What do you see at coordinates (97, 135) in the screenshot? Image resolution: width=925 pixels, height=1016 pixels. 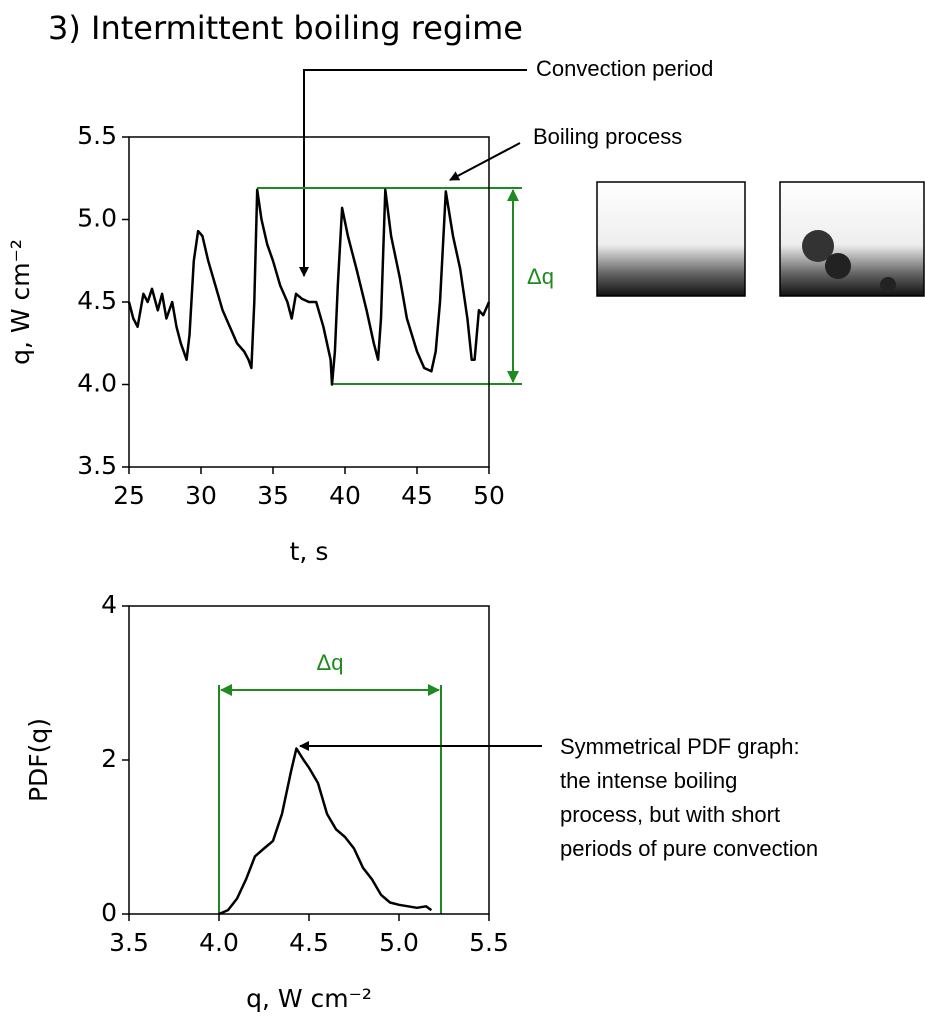 I see `y-tick-label: 5.5` at bounding box center [97, 135].